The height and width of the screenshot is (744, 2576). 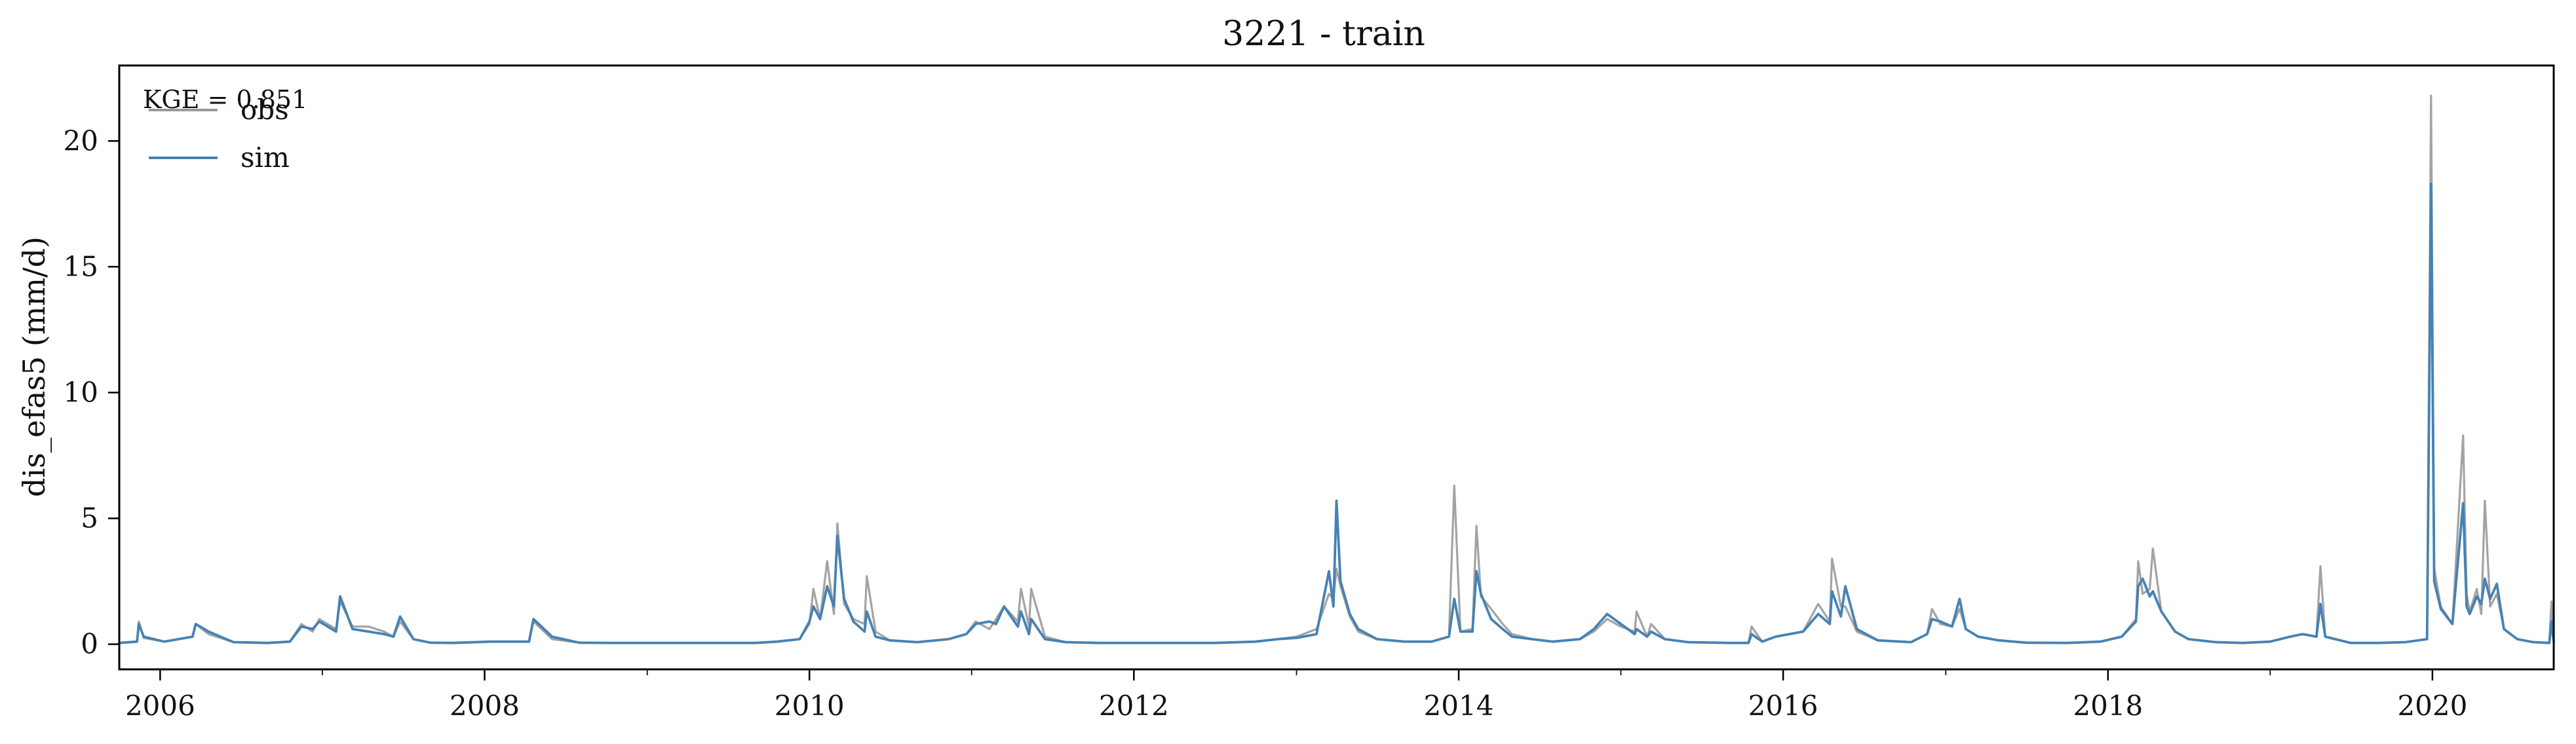 What do you see at coordinates (81, 140) in the screenshot?
I see `y-tick-label-20: 20` at bounding box center [81, 140].